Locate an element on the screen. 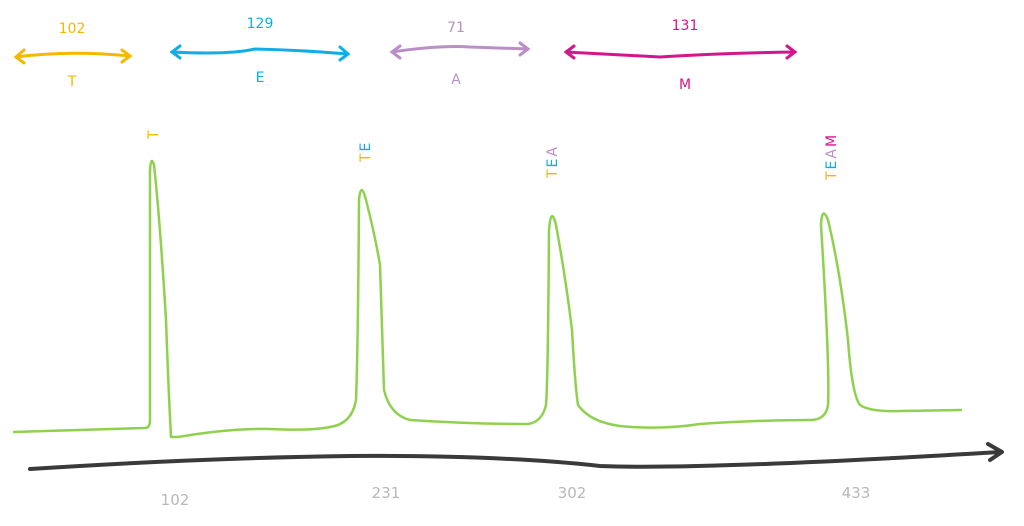  segment-letter: M is located at coordinates (685, 85).